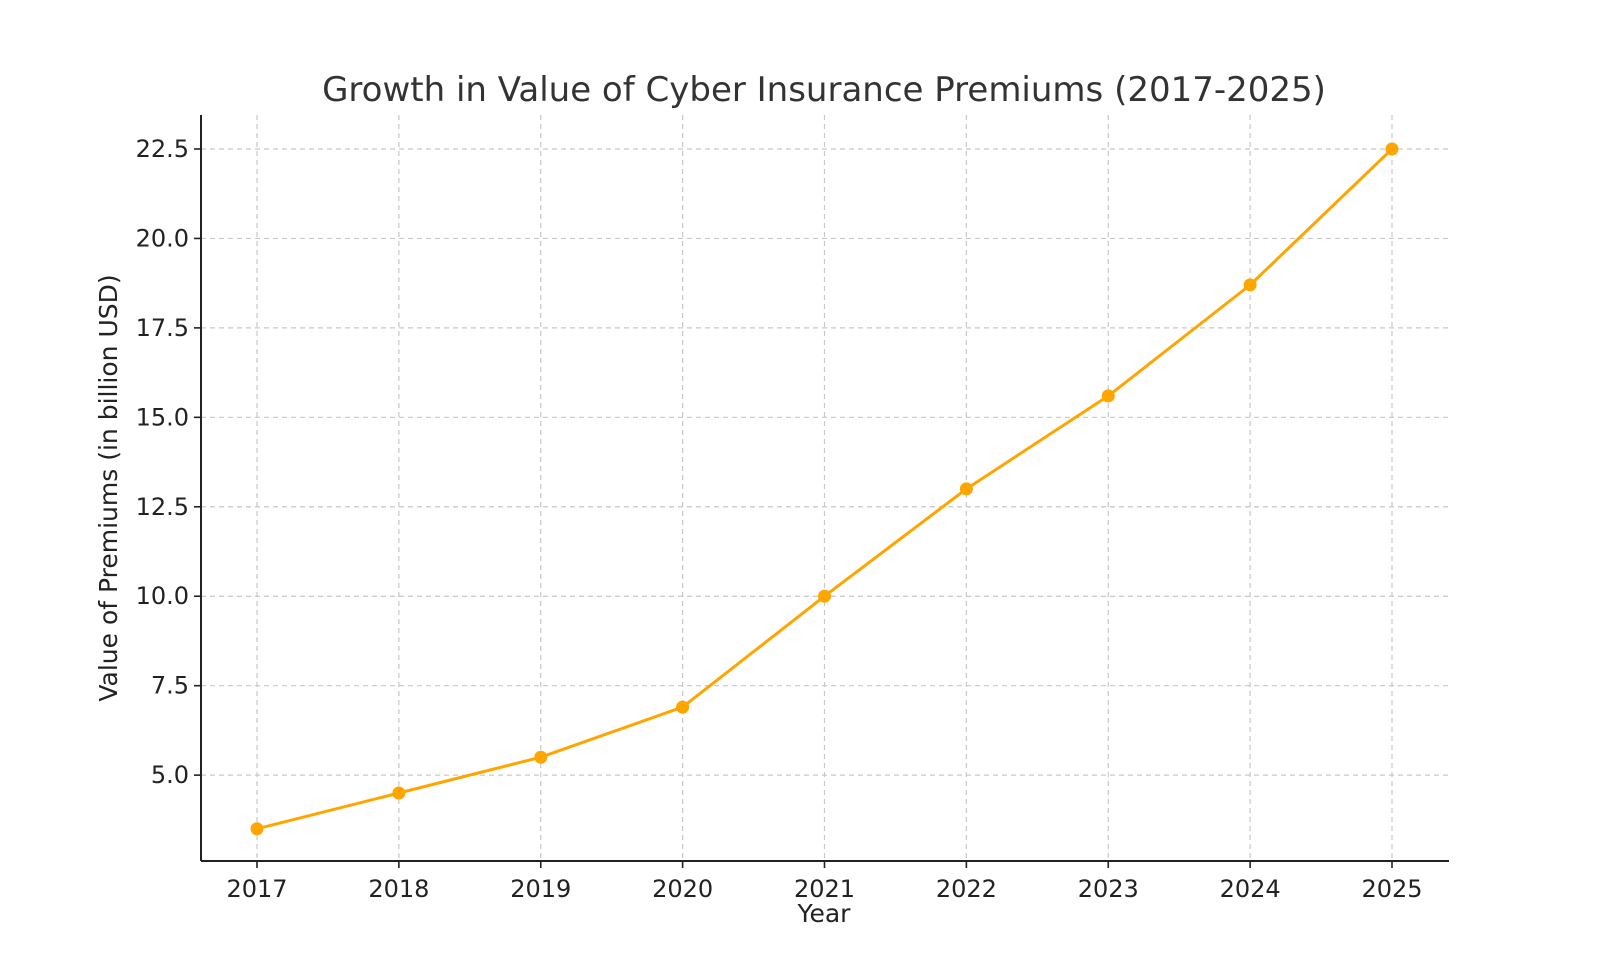  What do you see at coordinates (108, 487) in the screenshot?
I see `y-axis-label: Value of Premiums (in billion USD)` at bounding box center [108, 487].